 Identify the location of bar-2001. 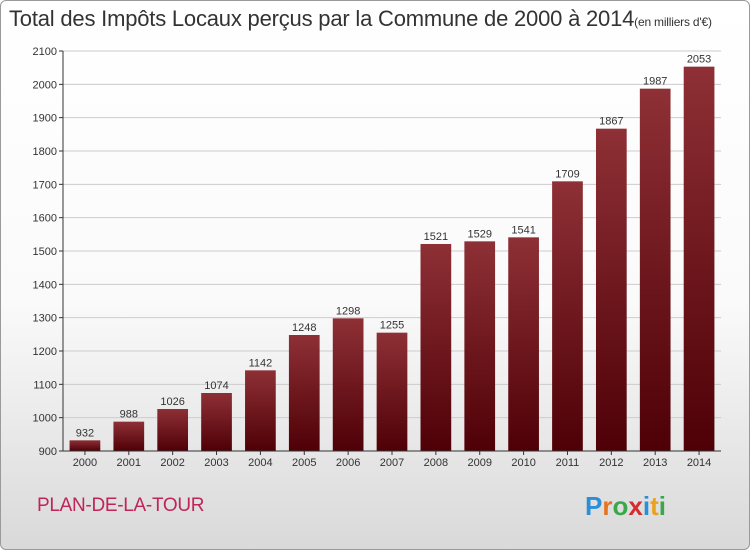
(129, 436).